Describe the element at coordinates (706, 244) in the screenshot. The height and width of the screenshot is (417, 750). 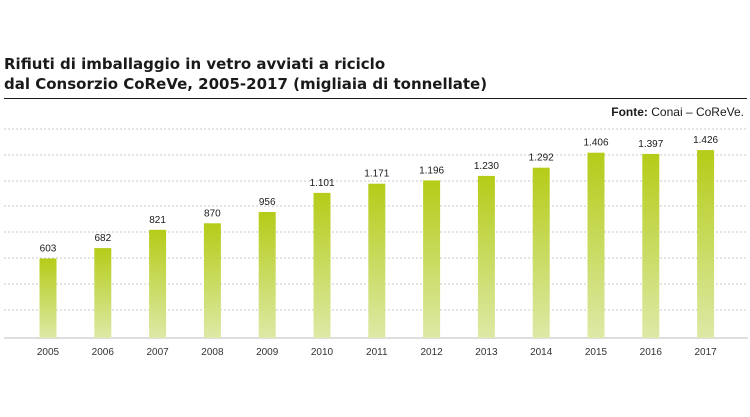
I see `bar-2017` at that location.